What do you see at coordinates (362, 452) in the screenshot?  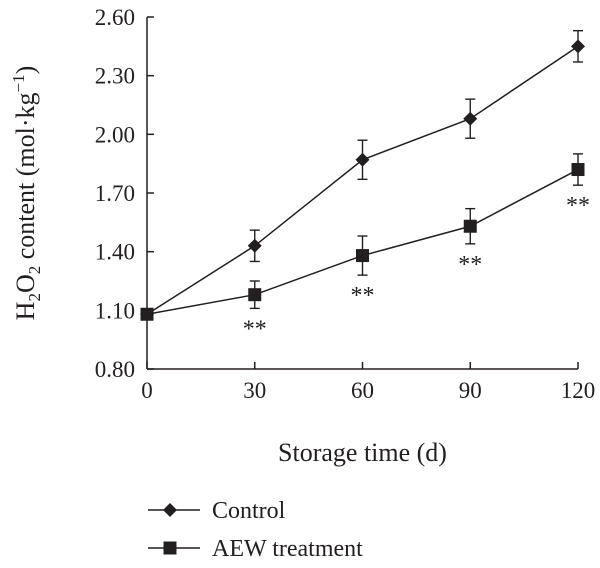 I see `x-axis-label: Storage time (d)` at bounding box center [362, 452].